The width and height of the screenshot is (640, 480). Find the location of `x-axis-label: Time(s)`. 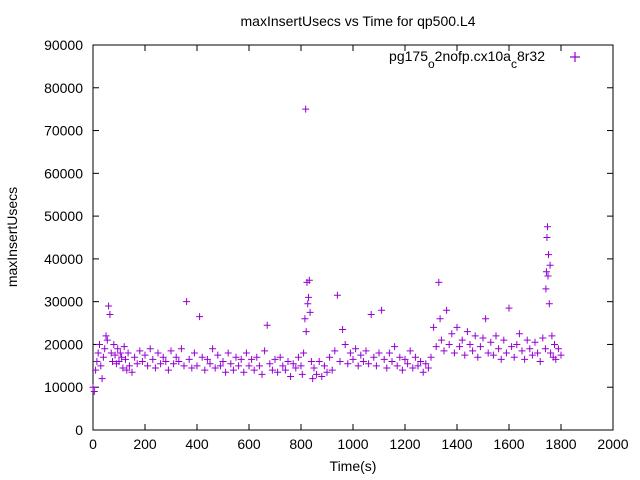

x-axis-label: Time(s) is located at coordinates (353, 466).